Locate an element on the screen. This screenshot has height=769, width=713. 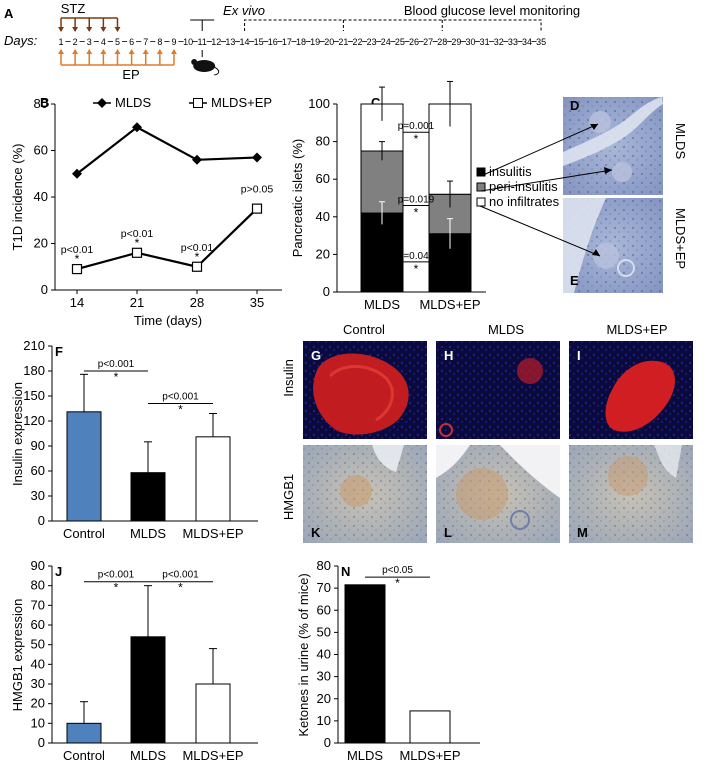
day-tick-label: 23 is located at coordinates (372, 42).